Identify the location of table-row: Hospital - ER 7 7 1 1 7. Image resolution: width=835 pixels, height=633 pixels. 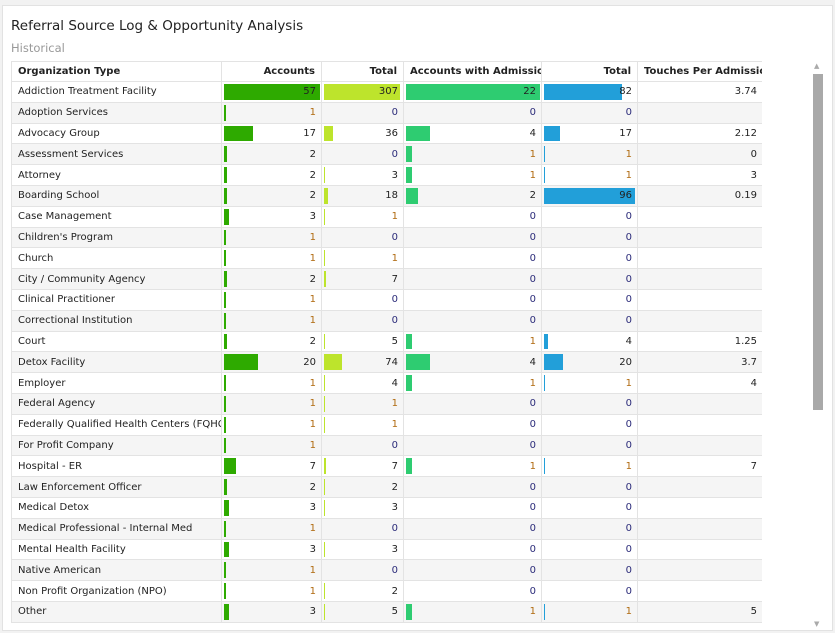
(386, 466).